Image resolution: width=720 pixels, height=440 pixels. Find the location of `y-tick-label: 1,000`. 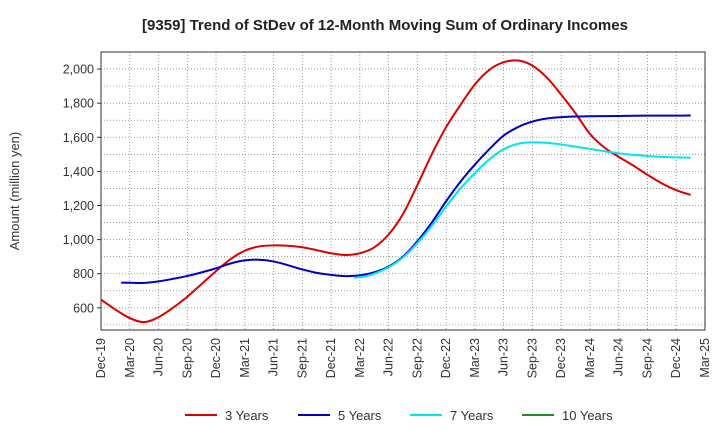

y-tick-label: 1,000 is located at coordinates (78, 240).